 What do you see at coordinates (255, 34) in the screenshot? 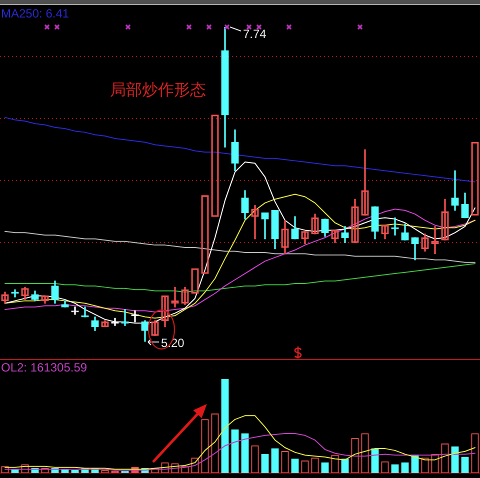
I see `annotation: 7.74` at bounding box center [255, 34].